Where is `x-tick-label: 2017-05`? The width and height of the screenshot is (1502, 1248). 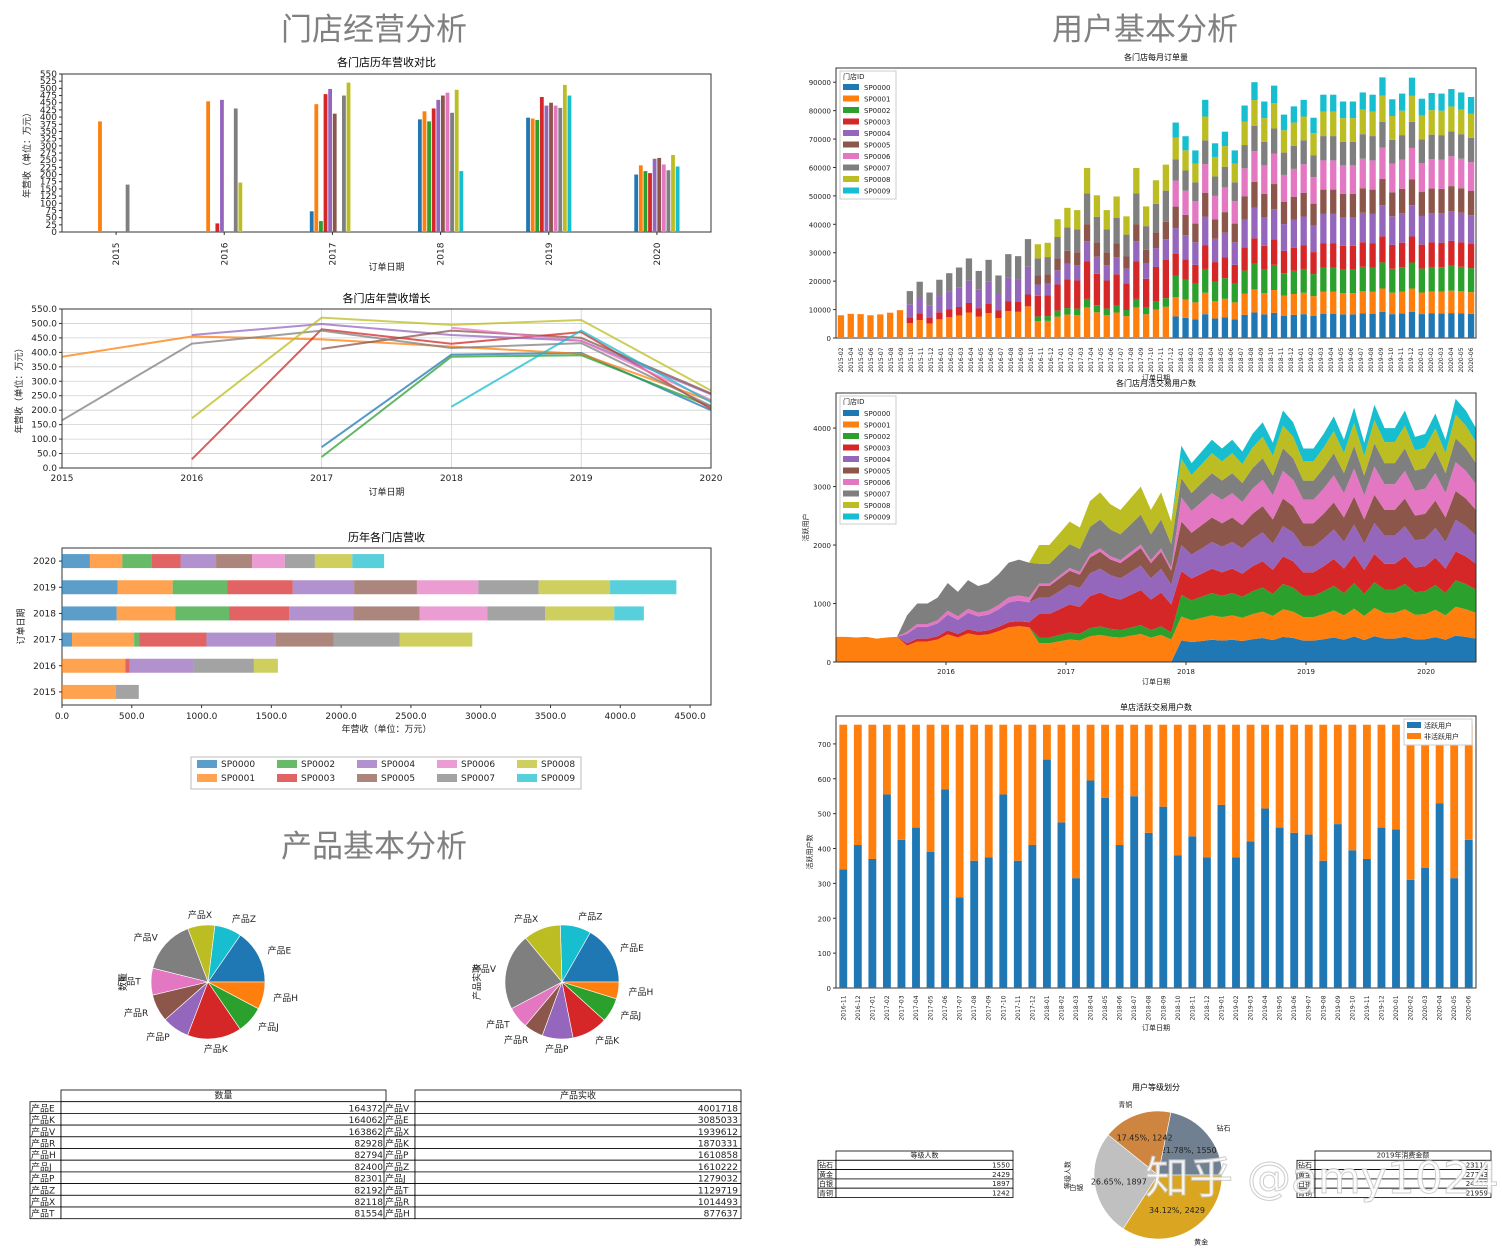
x-tick-label: 2017-05 is located at coordinates (1101, 359).